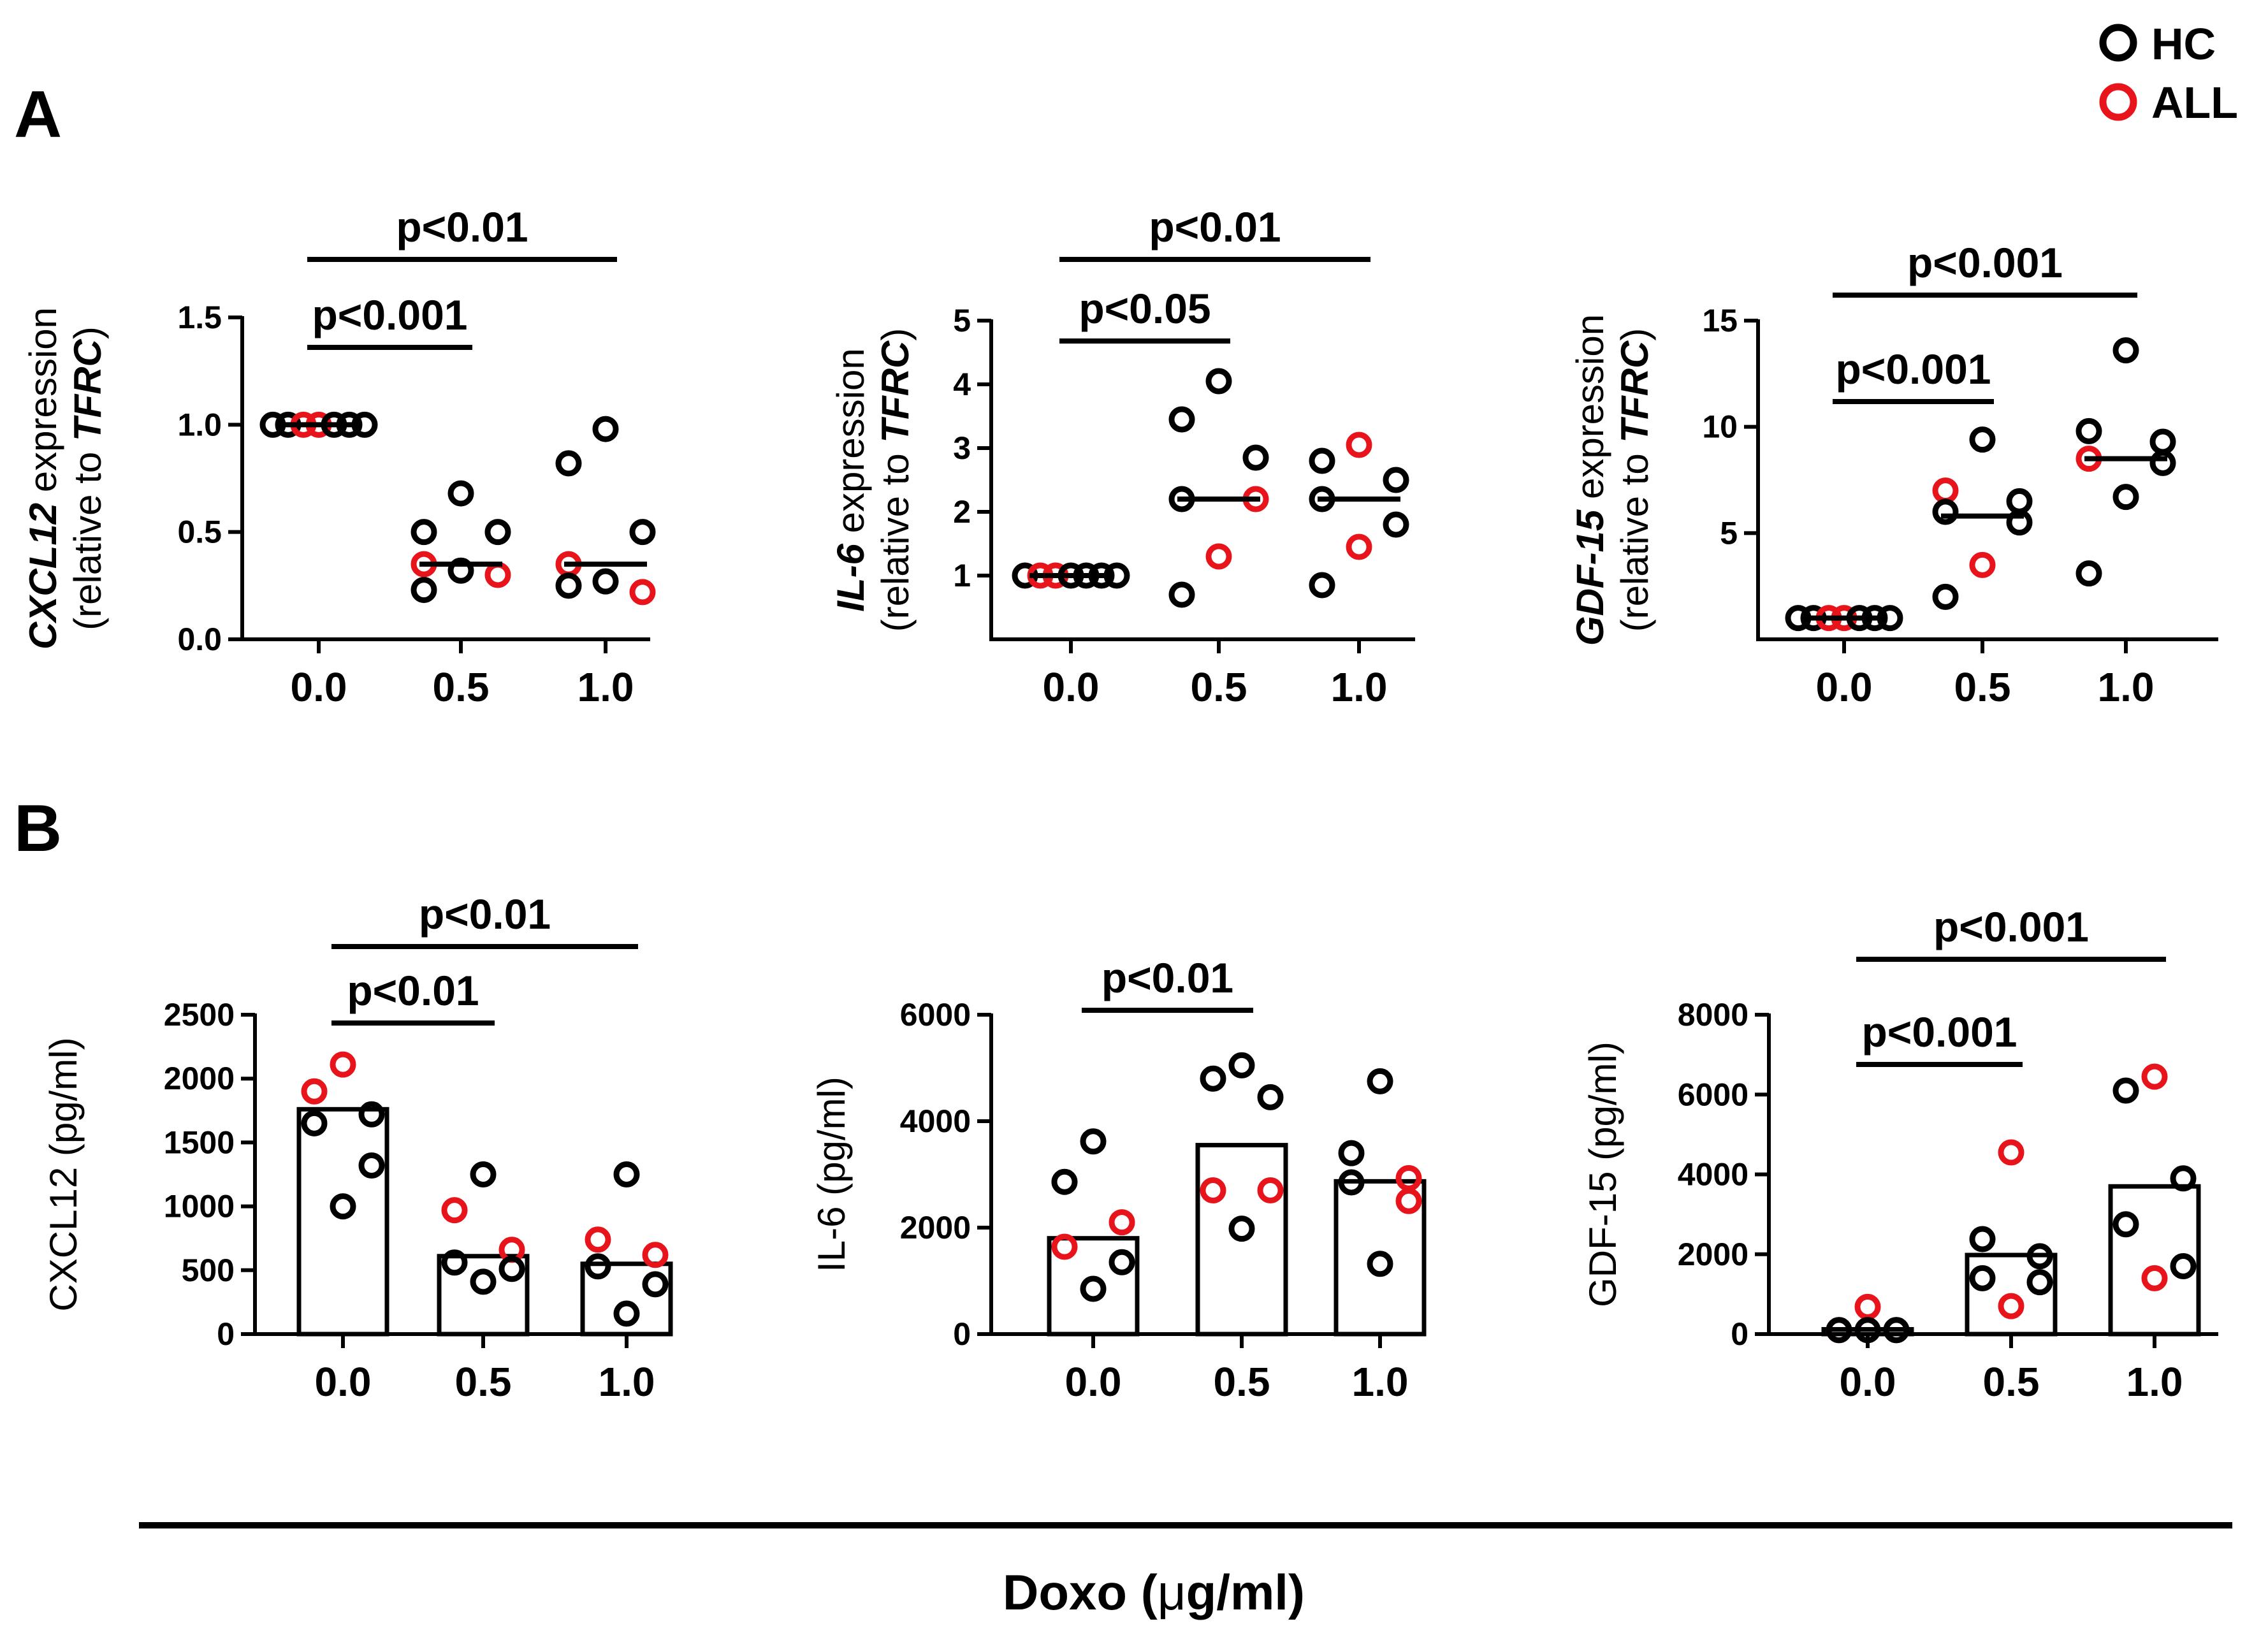 The height and width of the screenshot is (1626, 2268). What do you see at coordinates (199, 425) in the screenshot?
I see `y-tick-label: 1.0` at bounding box center [199, 425].